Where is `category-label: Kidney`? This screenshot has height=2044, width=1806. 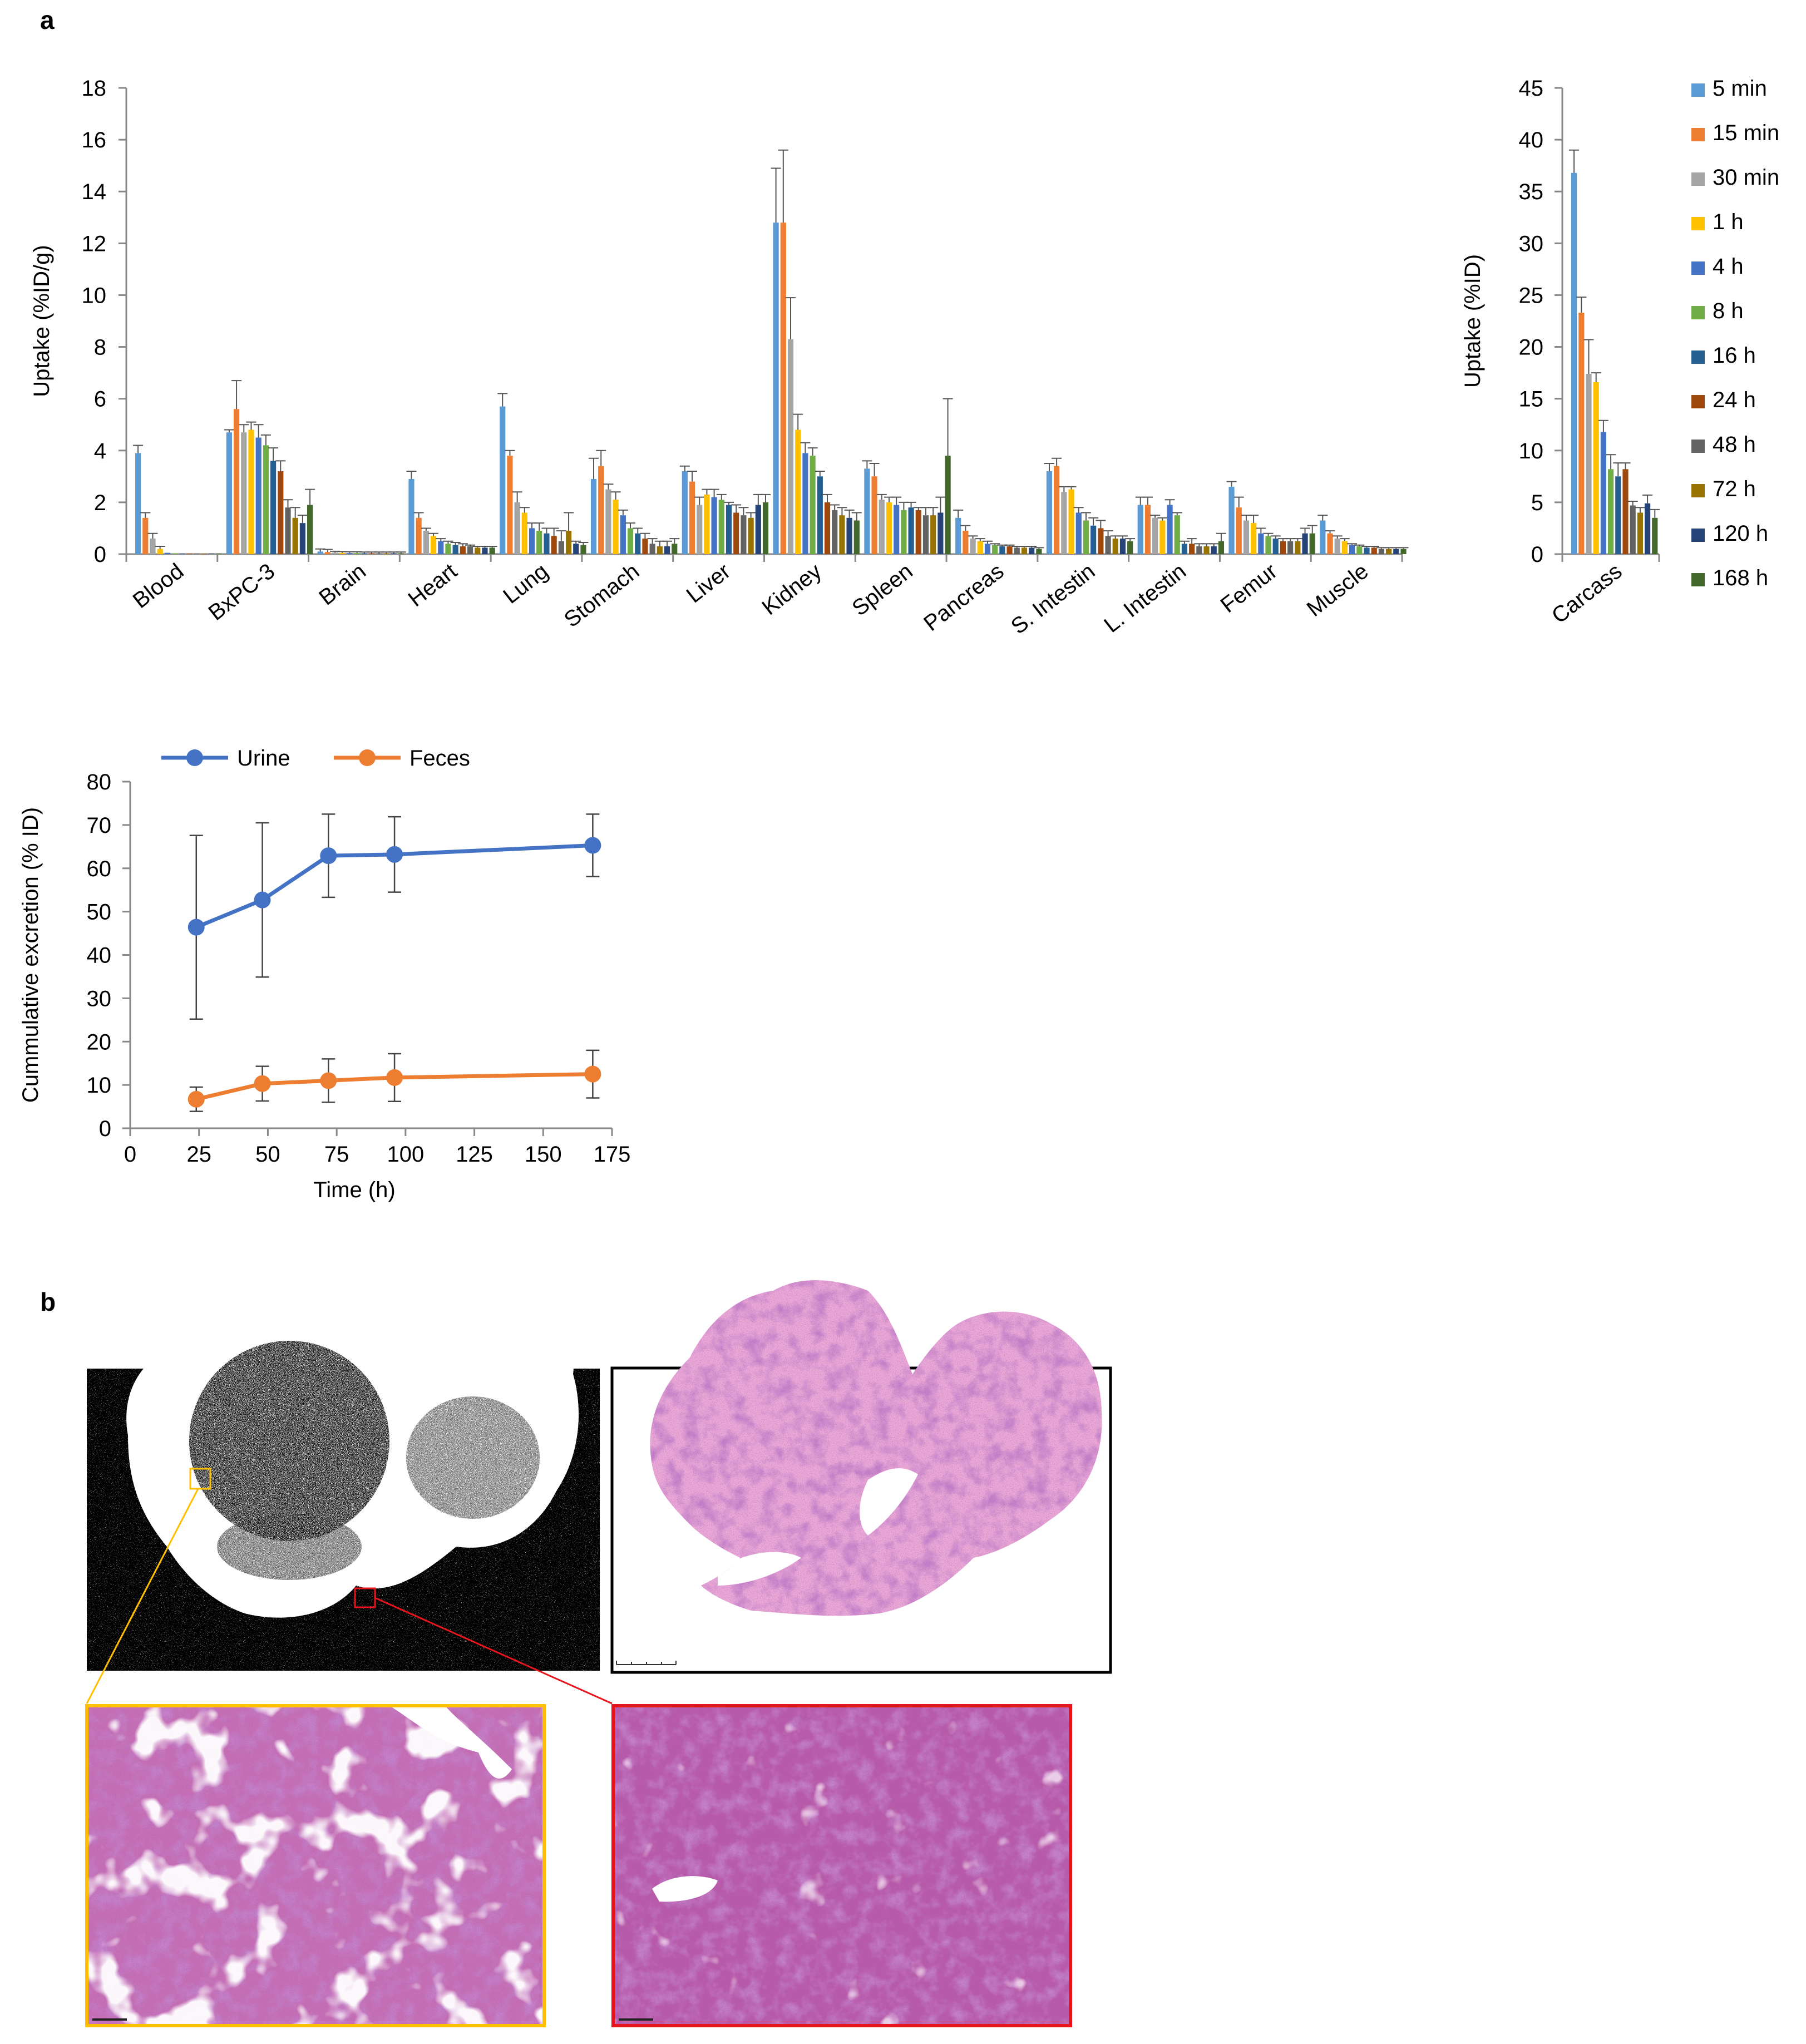 category-label: Kidney is located at coordinates (791, 589).